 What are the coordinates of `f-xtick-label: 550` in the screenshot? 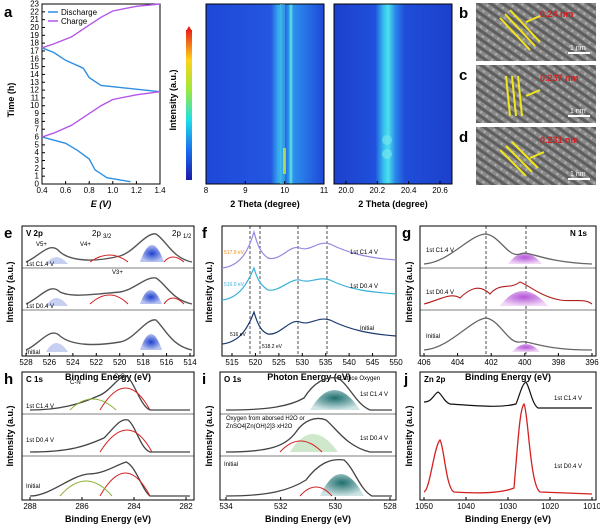 It's located at (396, 362).